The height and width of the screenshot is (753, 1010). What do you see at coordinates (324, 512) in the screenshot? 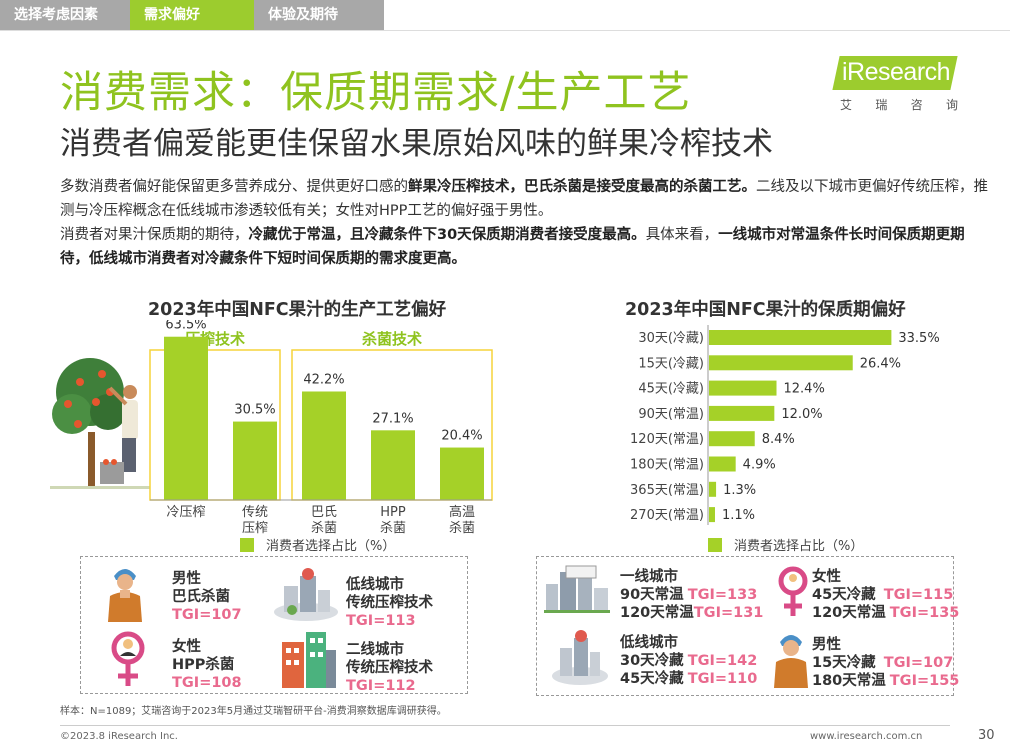
I see `category-label: 巴氏` at bounding box center [324, 512].